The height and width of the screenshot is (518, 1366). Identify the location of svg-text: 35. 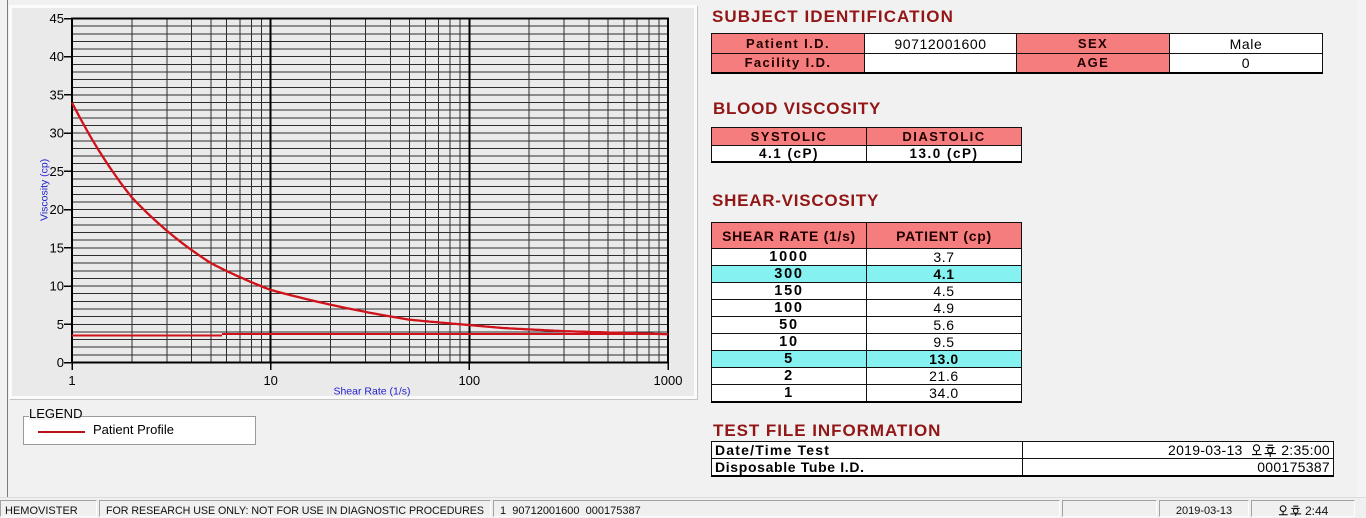
(57, 94).